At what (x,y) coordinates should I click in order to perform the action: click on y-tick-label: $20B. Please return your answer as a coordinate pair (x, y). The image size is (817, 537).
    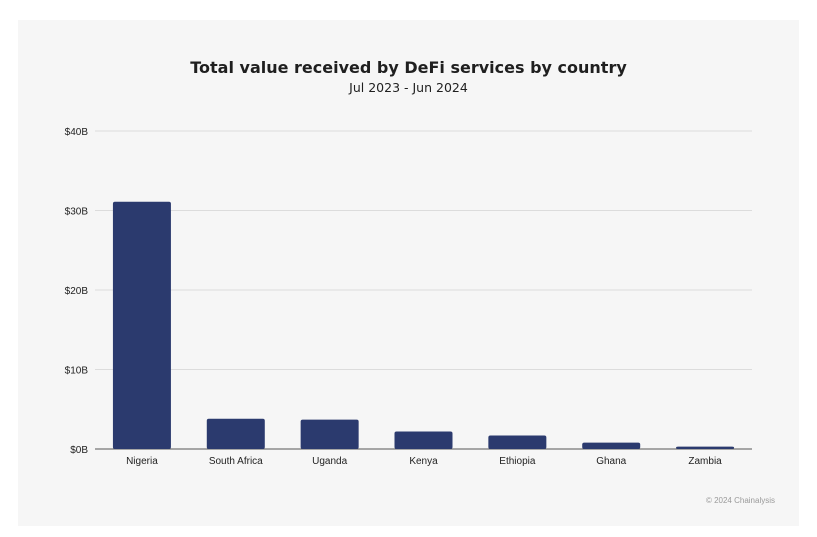
    Looking at the image, I should click on (77, 291).